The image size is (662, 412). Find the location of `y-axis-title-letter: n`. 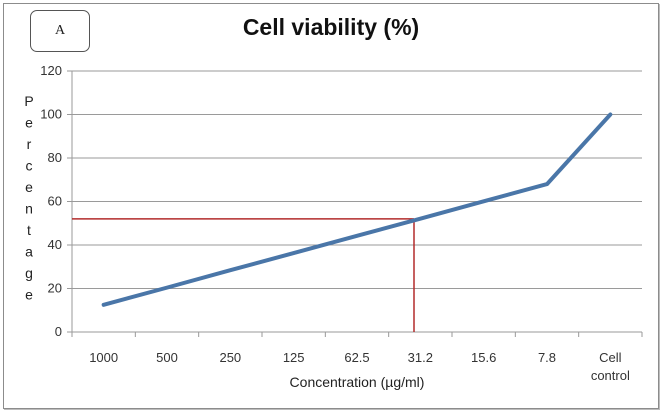

y-axis-title-letter: n is located at coordinates (29, 209).